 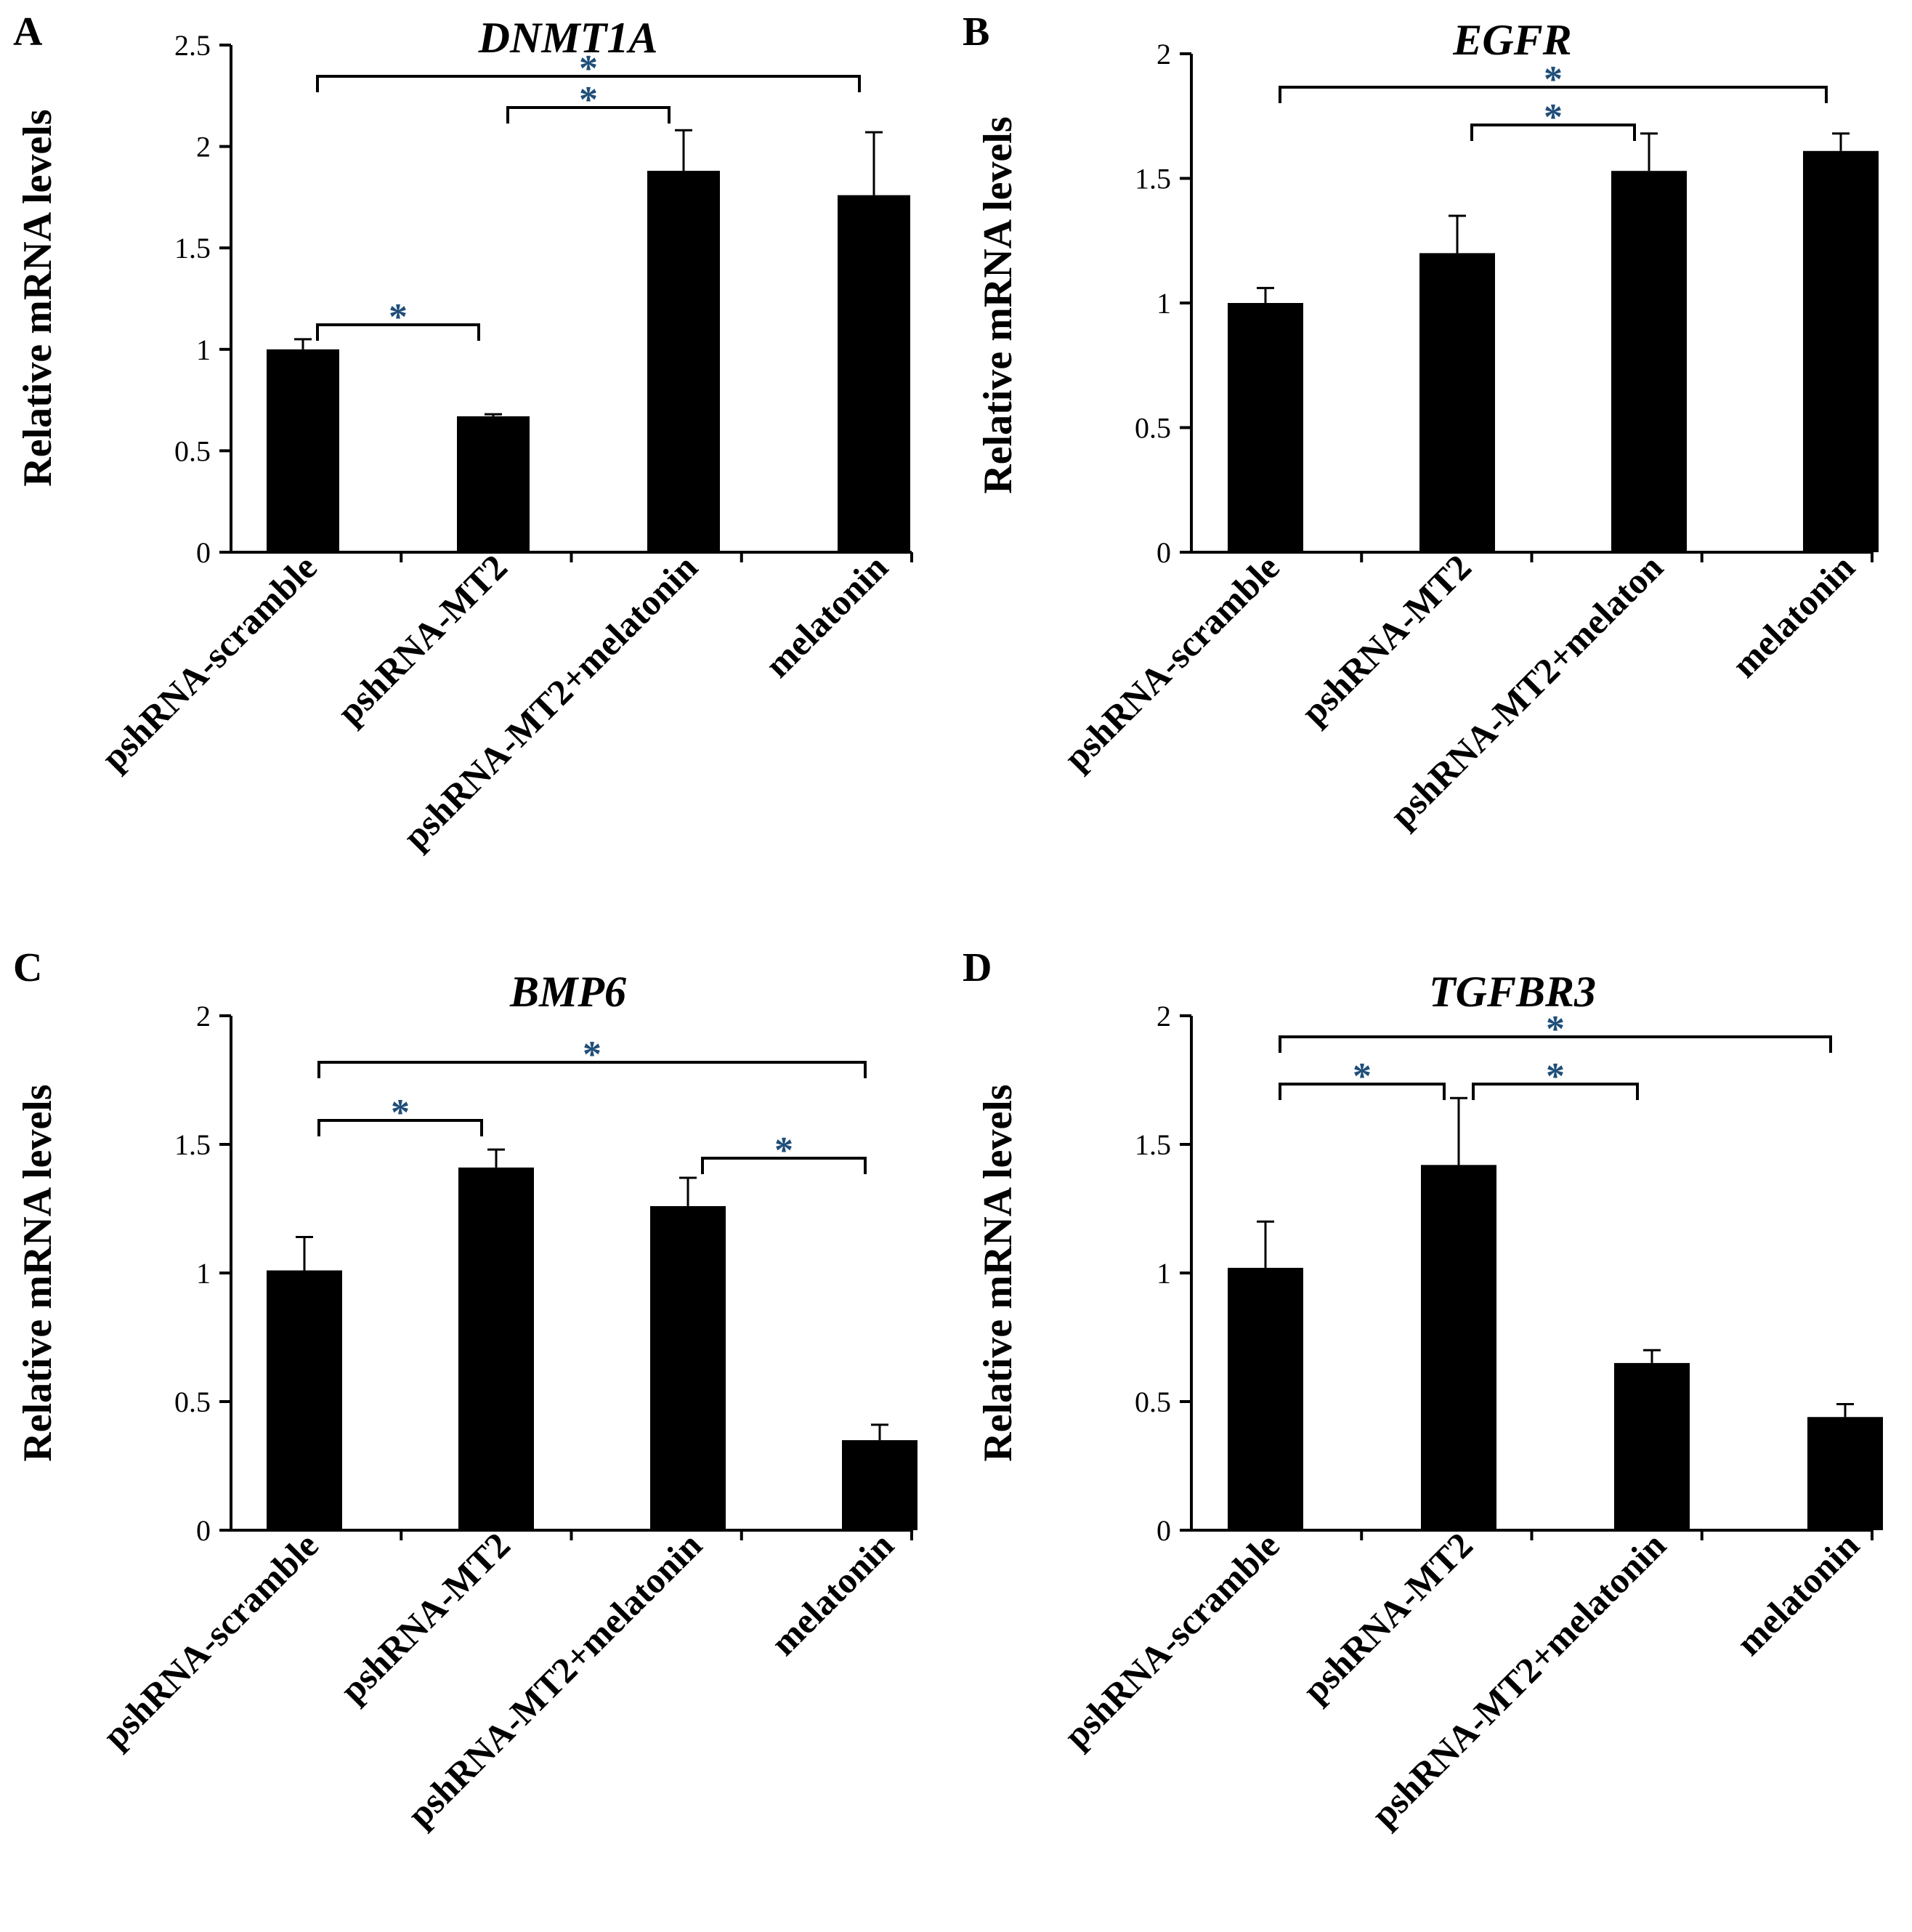 What do you see at coordinates (567, 992) in the screenshot?
I see `chart-title: BMP6` at bounding box center [567, 992].